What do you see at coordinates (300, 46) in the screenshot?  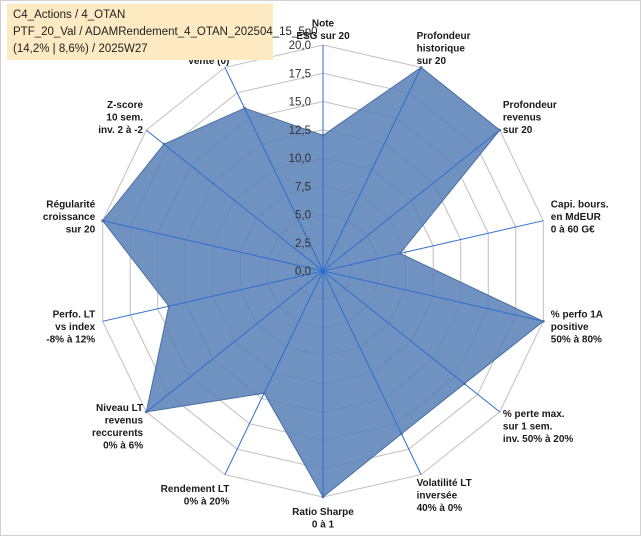 I see `tick-label: 20,0` at bounding box center [300, 46].